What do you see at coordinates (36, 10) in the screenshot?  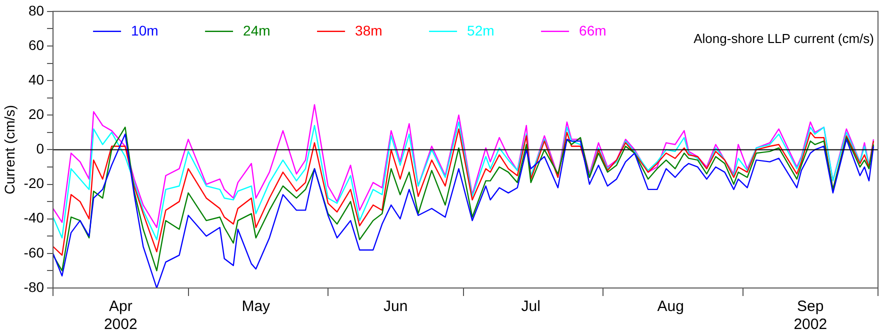 I see `y-tick-label: 80` at bounding box center [36, 10].